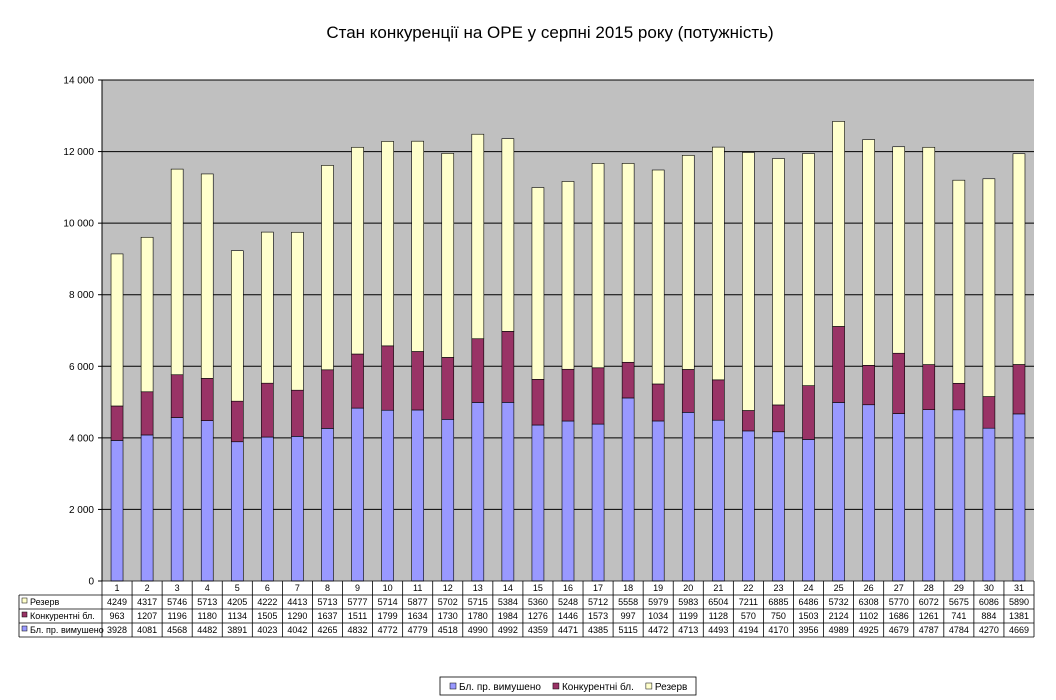 The width and height of the screenshot is (1056, 700). Describe the element at coordinates (44, 602) in the screenshot. I see `table-row-label: Резерв` at that location.